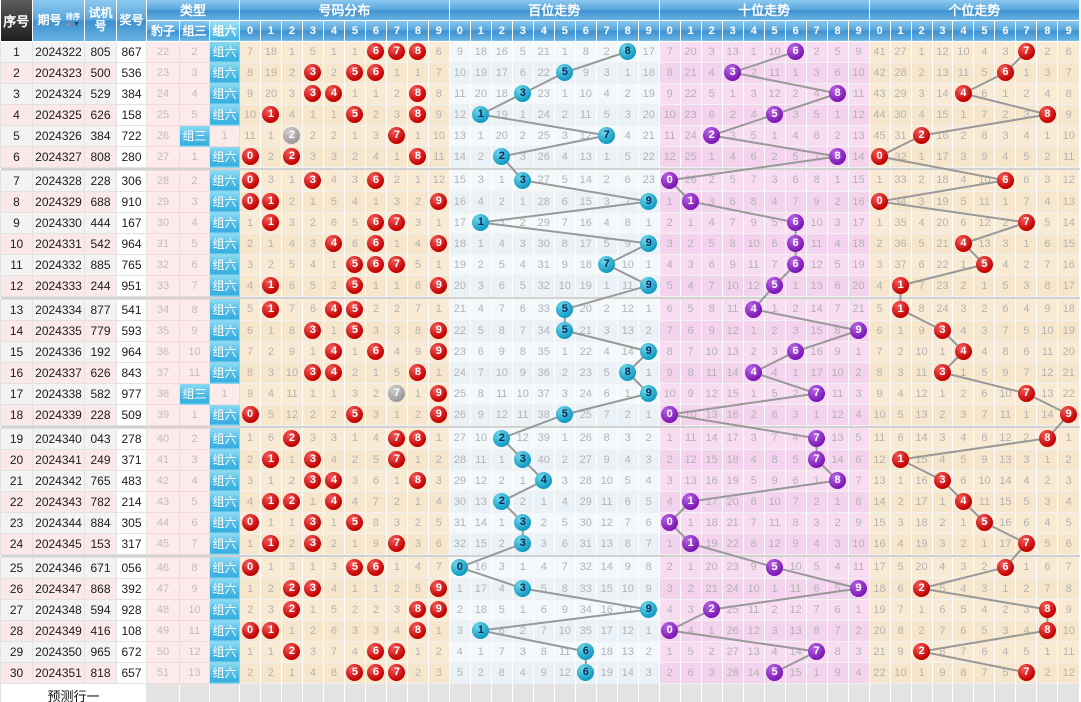 This screenshot has width=1081, height=702. Describe the element at coordinates (586, 672) in the screenshot. I see `hundreds-ball: 6` at that location.